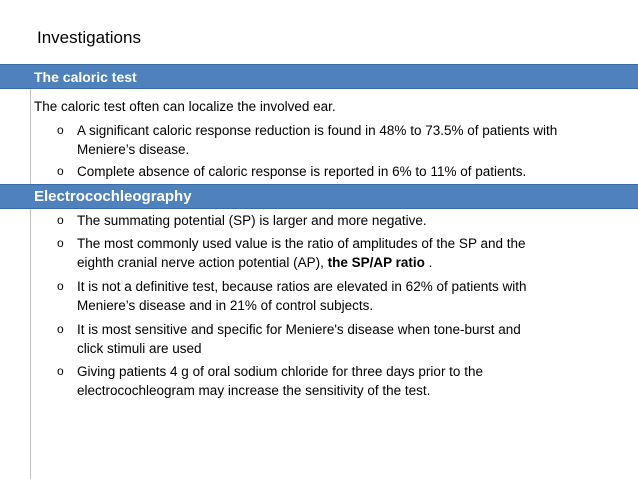 The image size is (638, 479). What do you see at coordinates (133, 149) in the screenshot?
I see `bullet-line-2: Meniere’s disease.` at bounding box center [133, 149].